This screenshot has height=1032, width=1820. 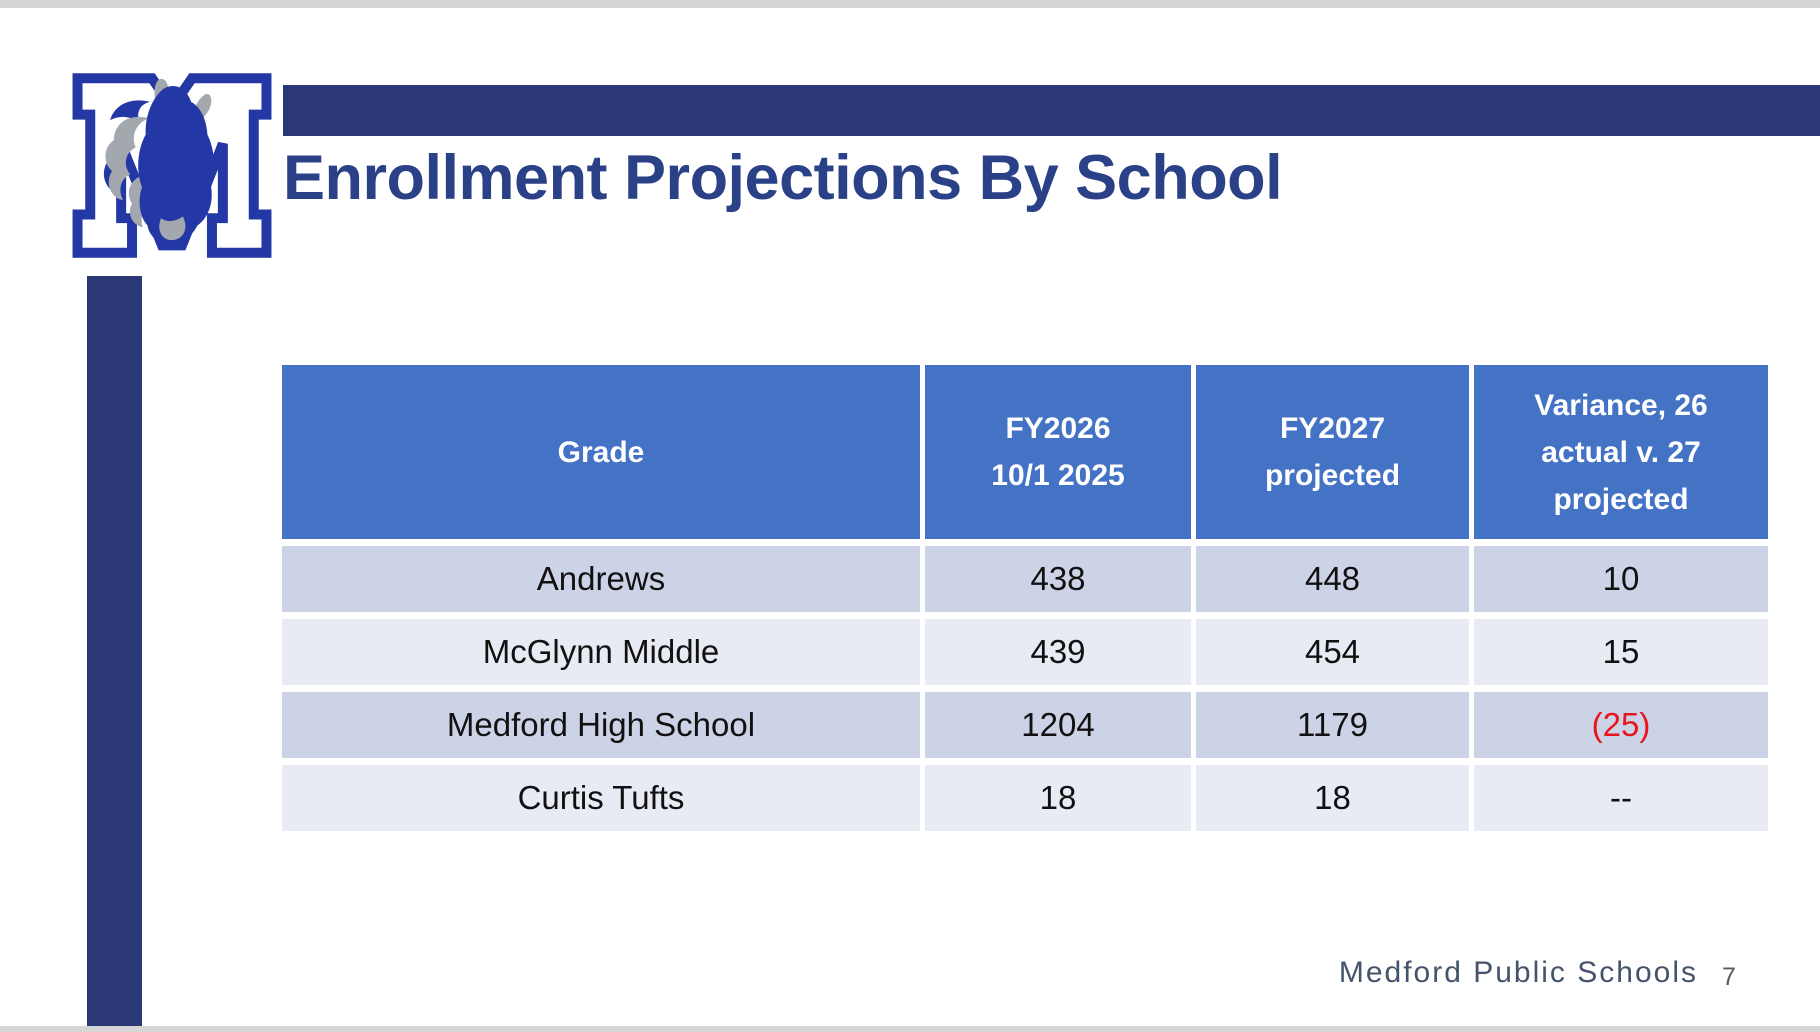 I want to click on column-header-variance: Variance, 26 actual v. 27 projected, so click(x=1621, y=452).